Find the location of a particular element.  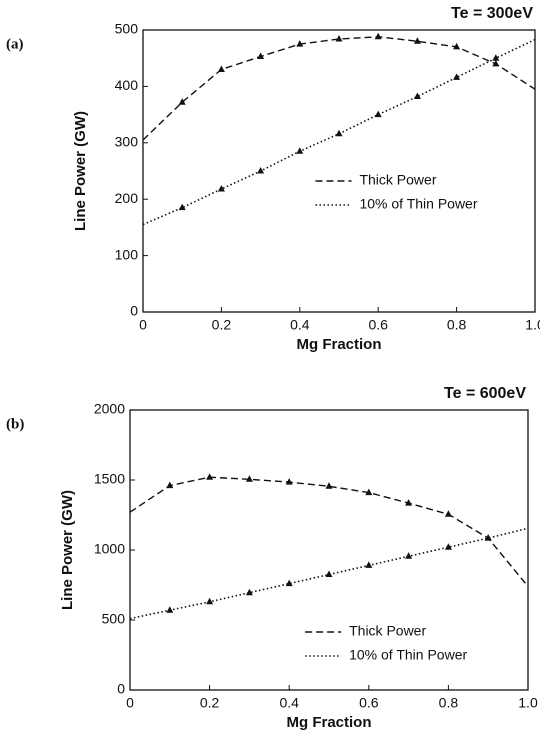

y-tick-label: 200 is located at coordinates (127, 198).